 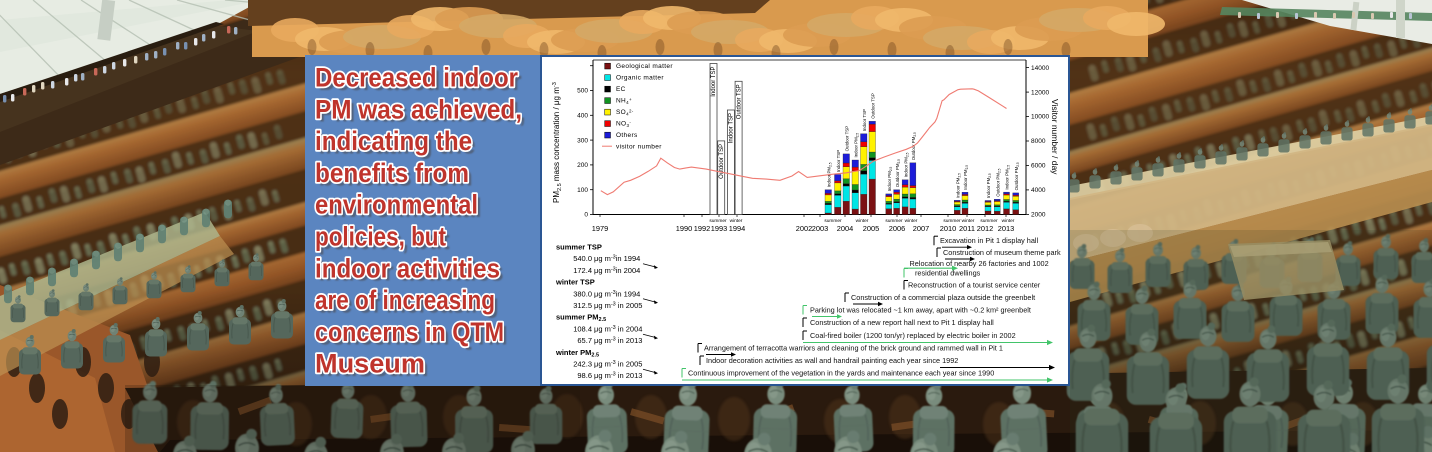 I want to click on svg-text: 65.7, so click(x=584, y=340).